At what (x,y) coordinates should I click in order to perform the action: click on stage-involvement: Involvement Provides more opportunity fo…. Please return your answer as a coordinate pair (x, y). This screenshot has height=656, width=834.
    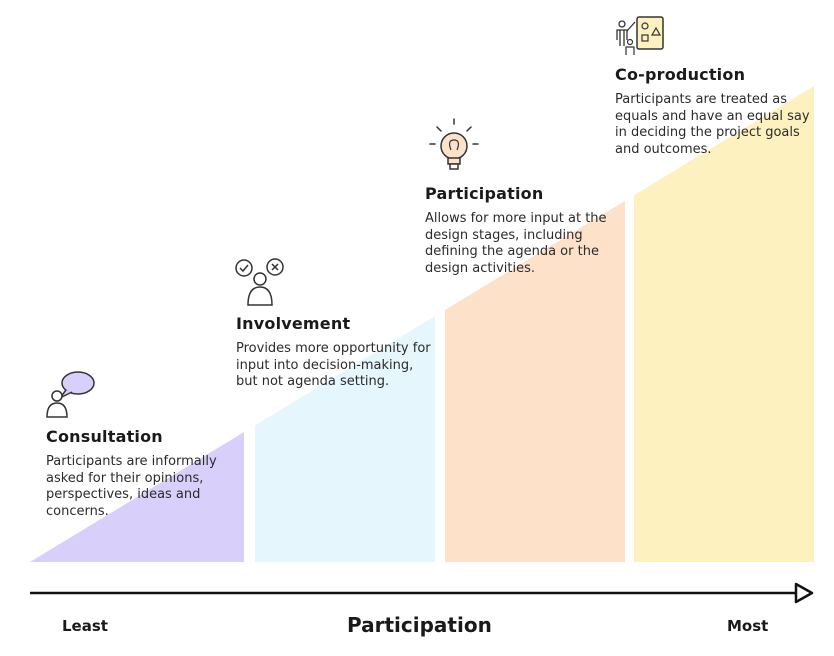
    Looking at the image, I should click on (333, 352).